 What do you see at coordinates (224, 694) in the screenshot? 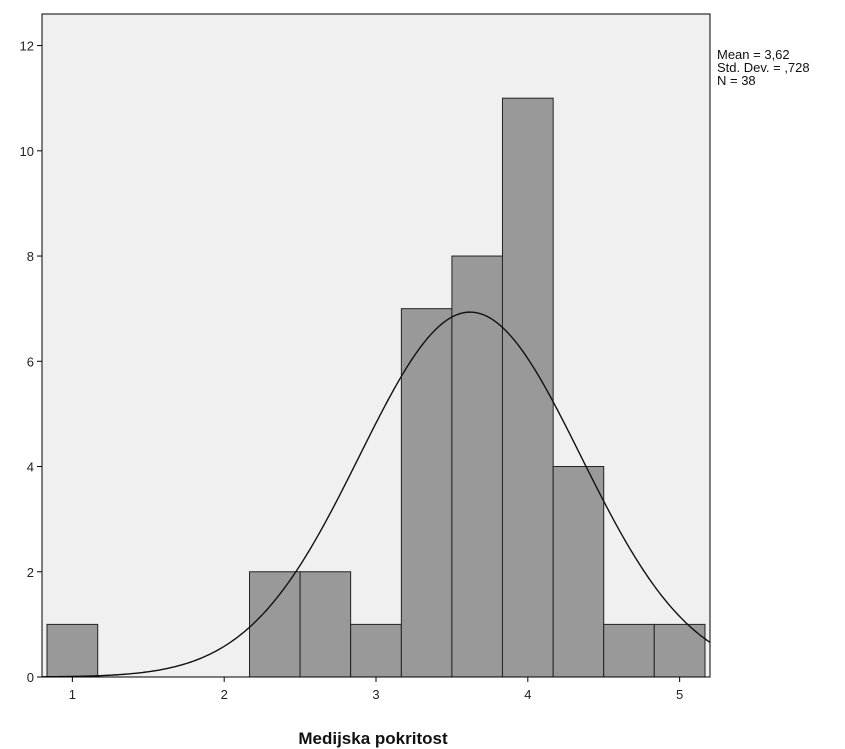
I see `x-tick-label-2: 2` at bounding box center [224, 694].